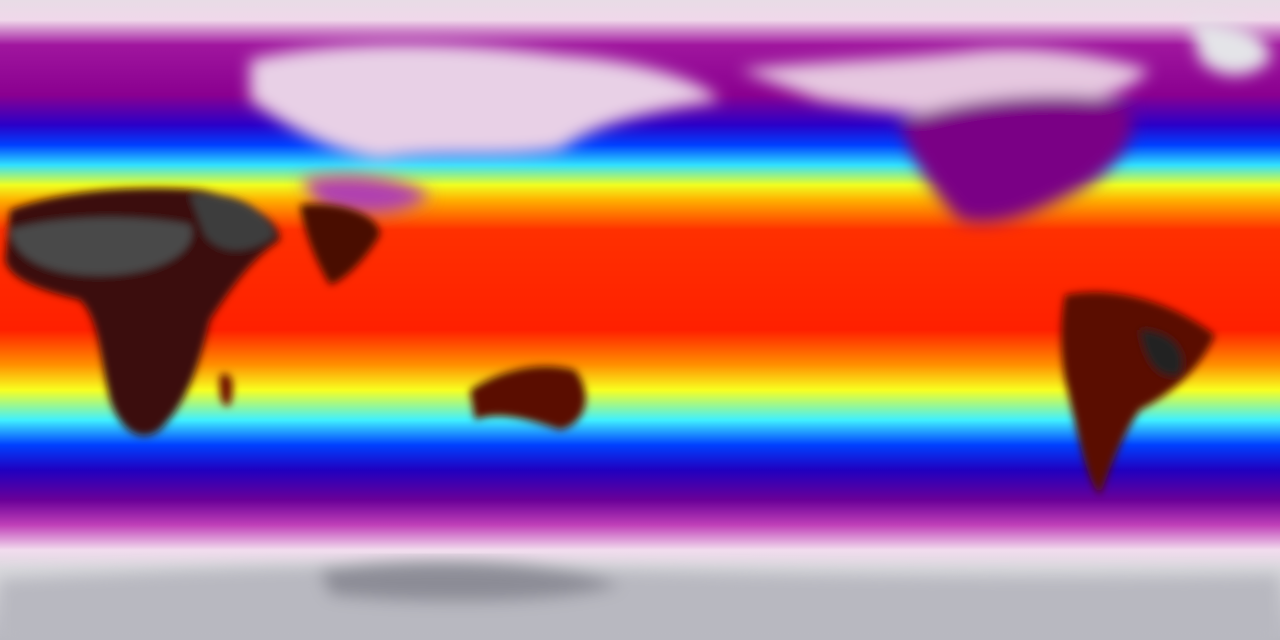  What do you see at coordinates (640, 602) in the screenshot?
I see `antarctica` at bounding box center [640, 602].